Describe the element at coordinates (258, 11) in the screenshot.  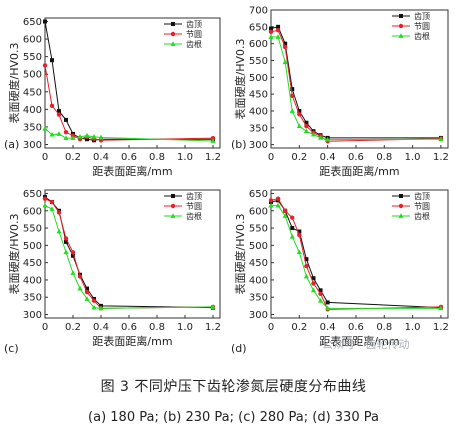
I see `y-tick-label: 700` at that location.